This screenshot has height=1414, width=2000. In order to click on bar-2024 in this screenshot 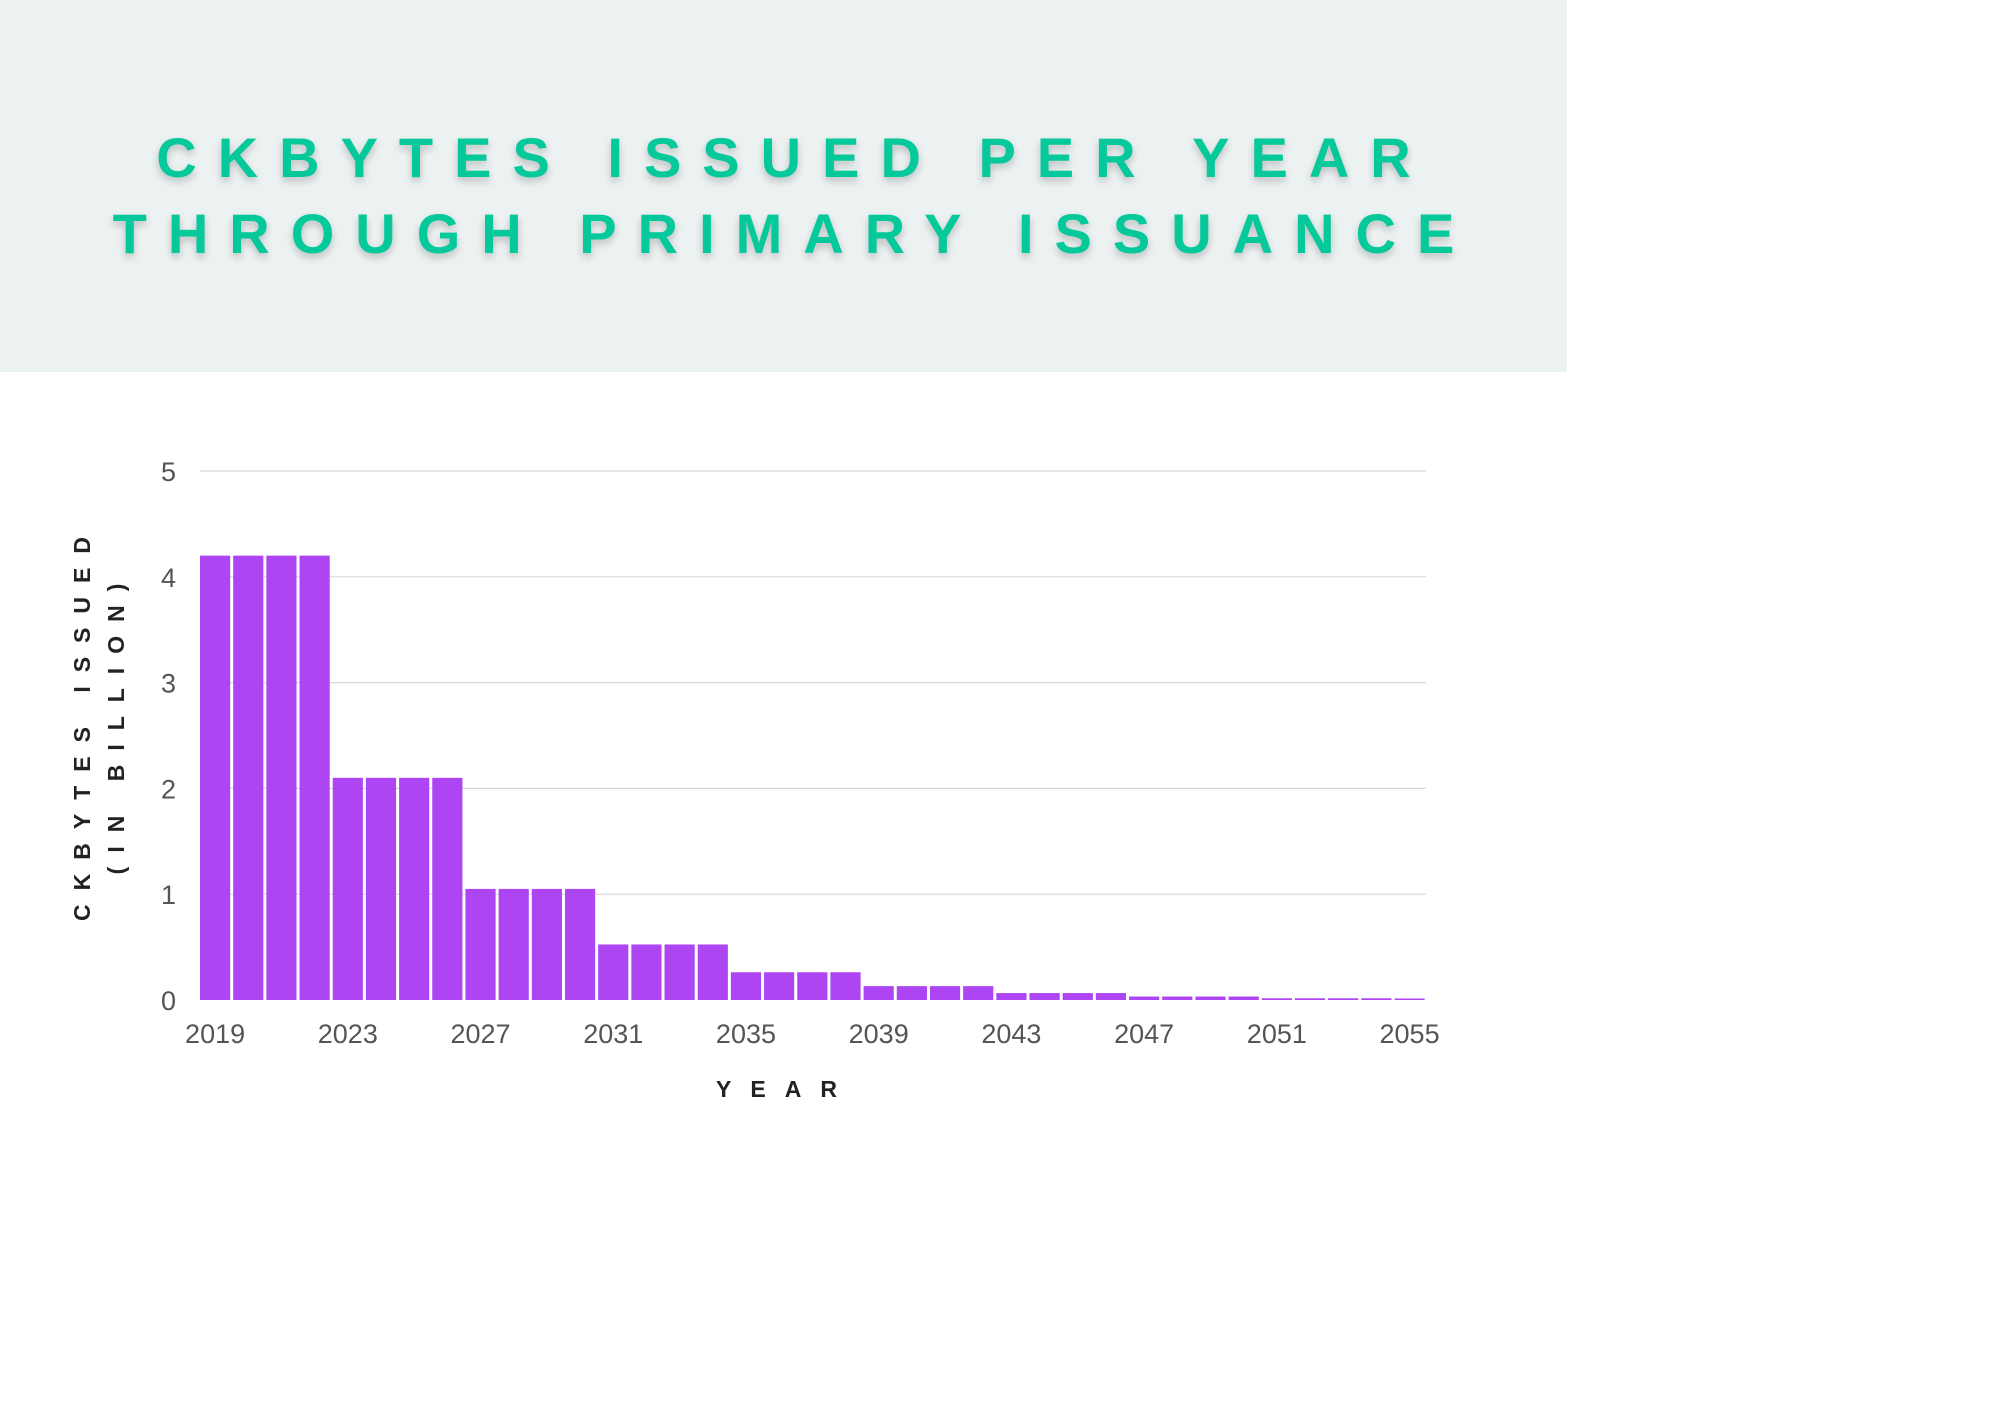, I will do `click(381, 888)`.